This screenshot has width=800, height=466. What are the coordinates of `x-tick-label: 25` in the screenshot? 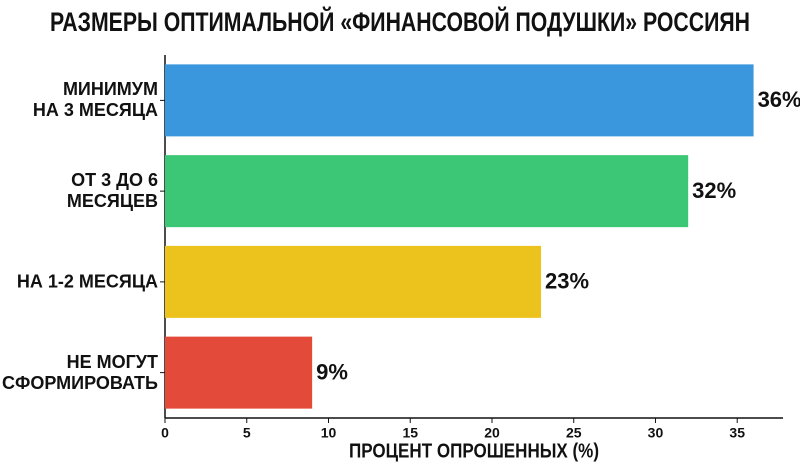 It's located at (574, 433).